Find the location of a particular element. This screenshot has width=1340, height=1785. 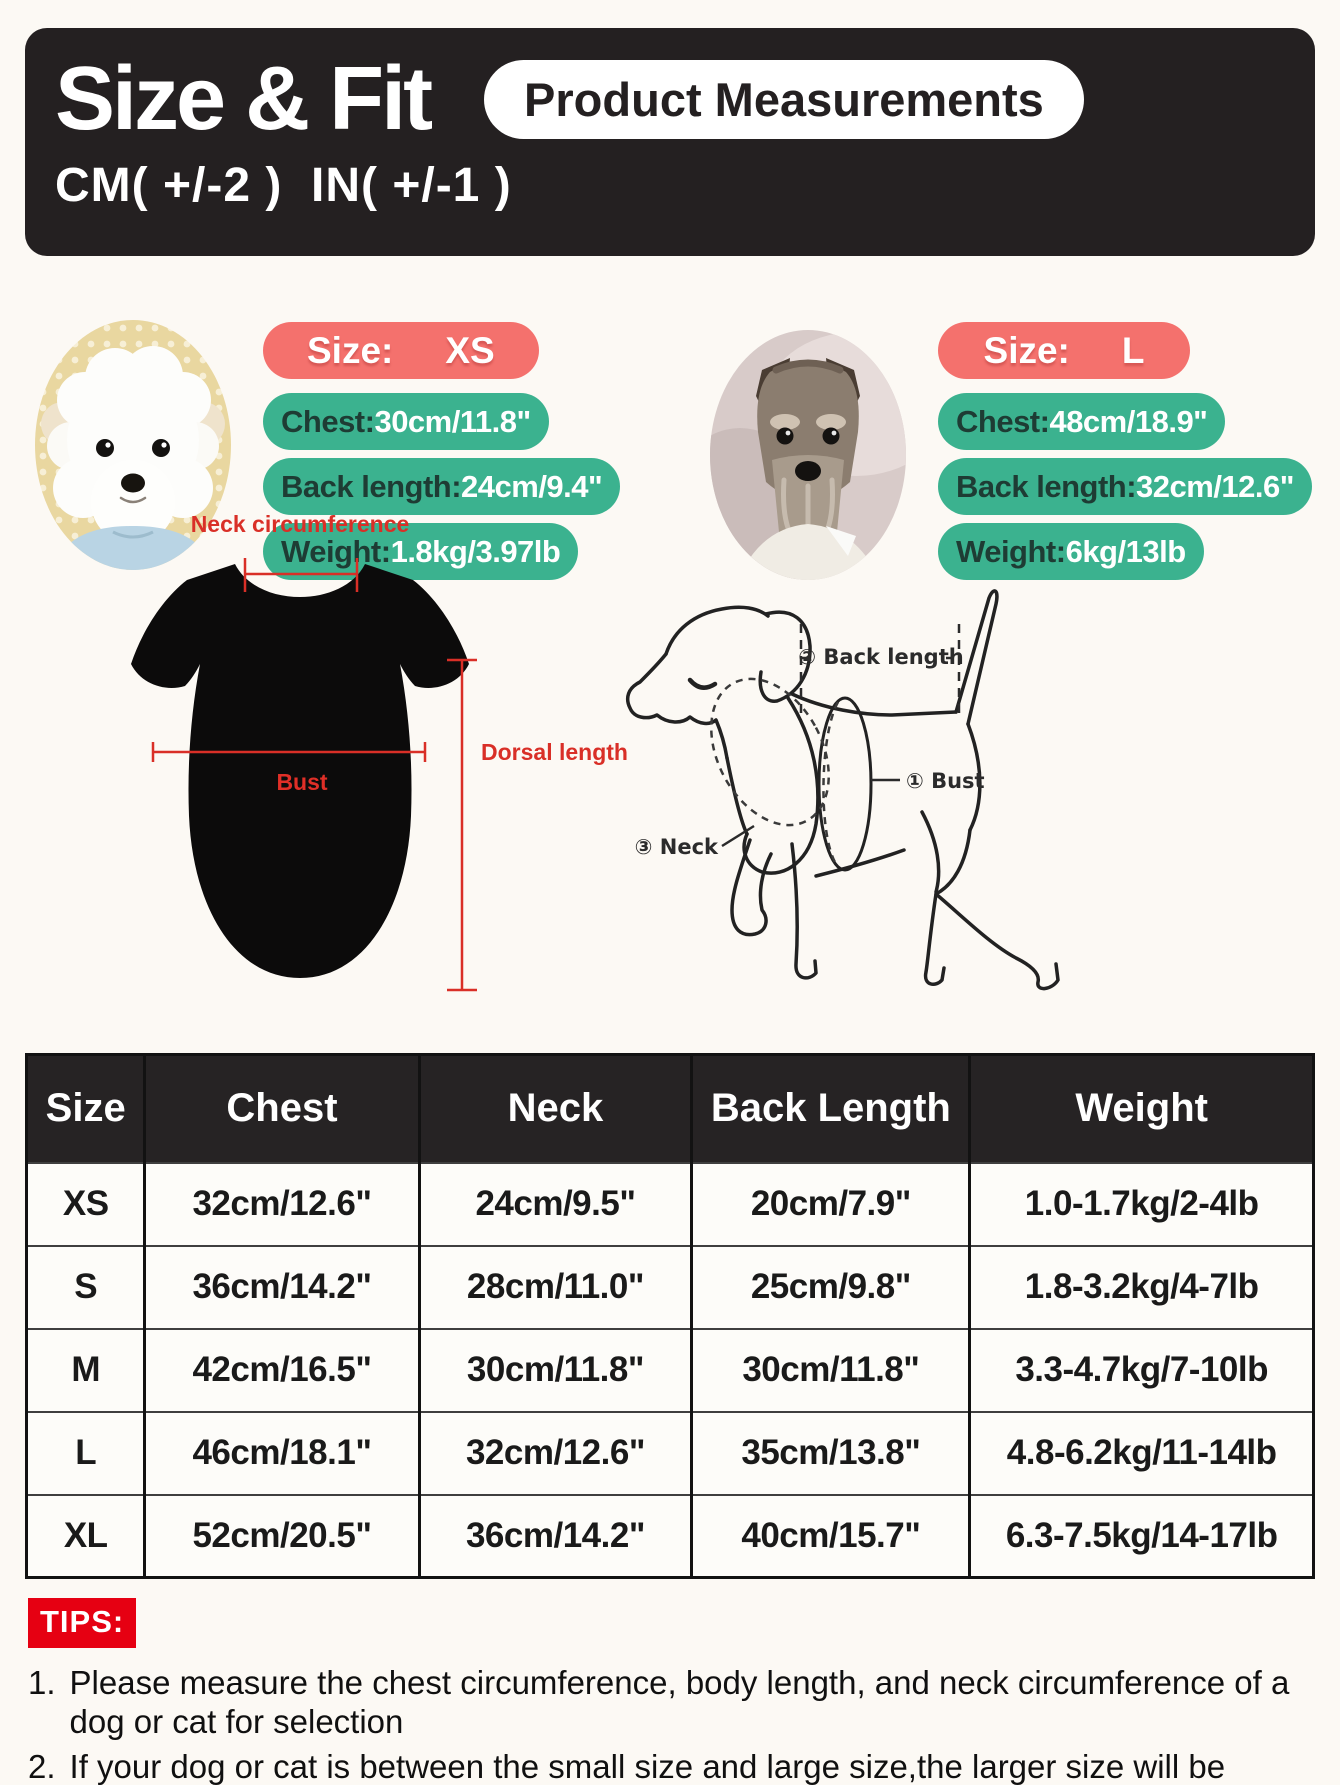

col-header-weight: Weight is located at coordinates (1141, 1108).